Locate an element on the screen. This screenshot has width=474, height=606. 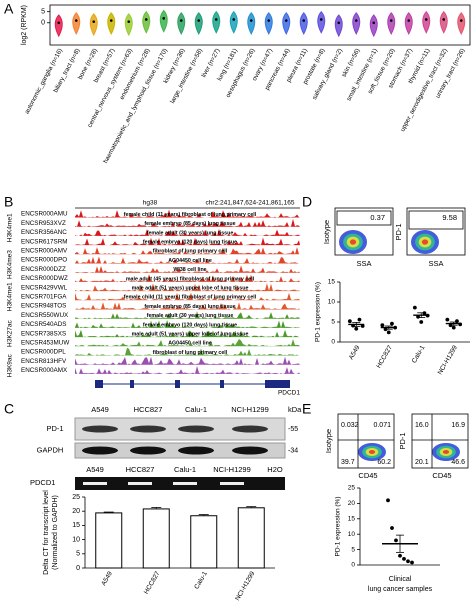
track-id: ENCSR000AMV is located at coordinates (44, 250).